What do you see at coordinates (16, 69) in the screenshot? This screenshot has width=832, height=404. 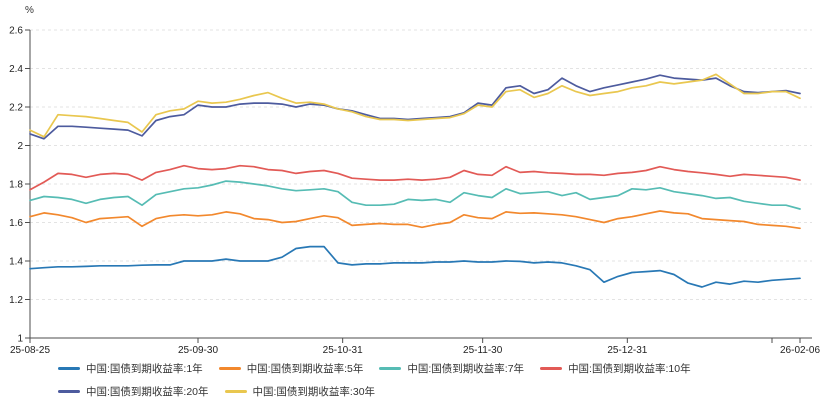 I see `y-tick-label: 2.4` at bounding box center [16, 69].